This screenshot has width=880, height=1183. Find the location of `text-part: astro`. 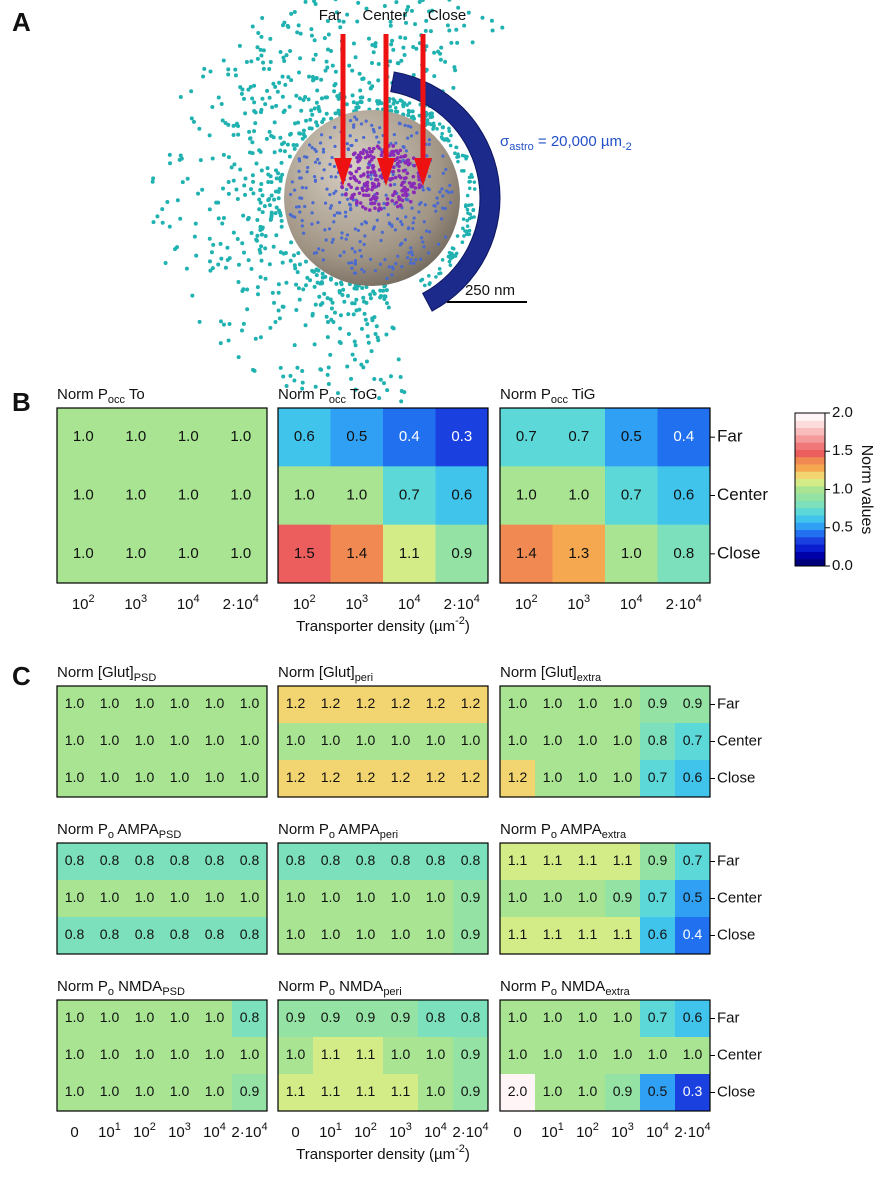

text-part: astro is located at coordinates (521, 147).